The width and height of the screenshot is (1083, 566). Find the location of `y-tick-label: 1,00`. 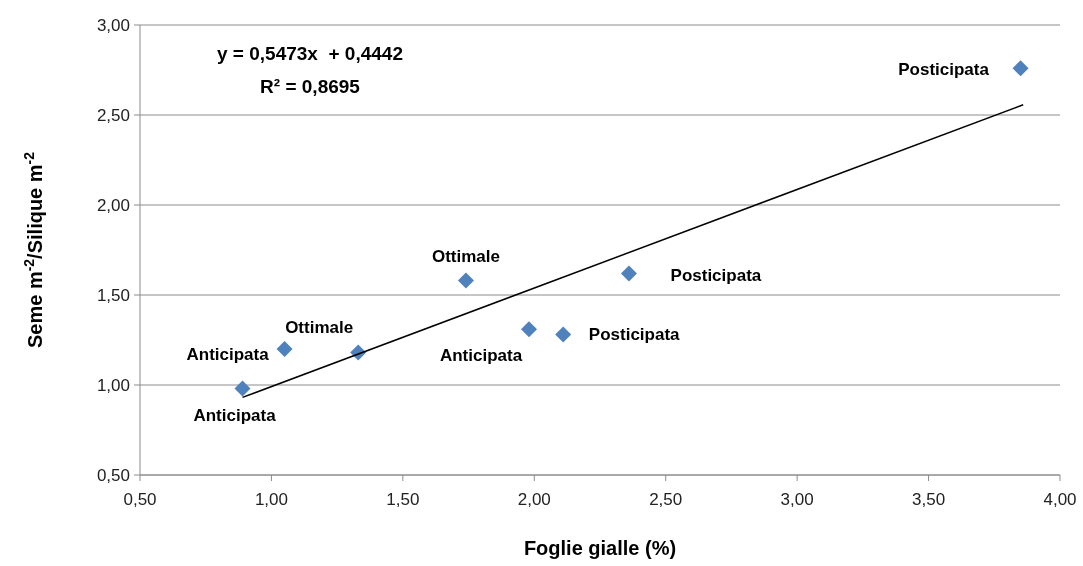

y-tick-label: 1,00 is located at coordinates (113, 385).